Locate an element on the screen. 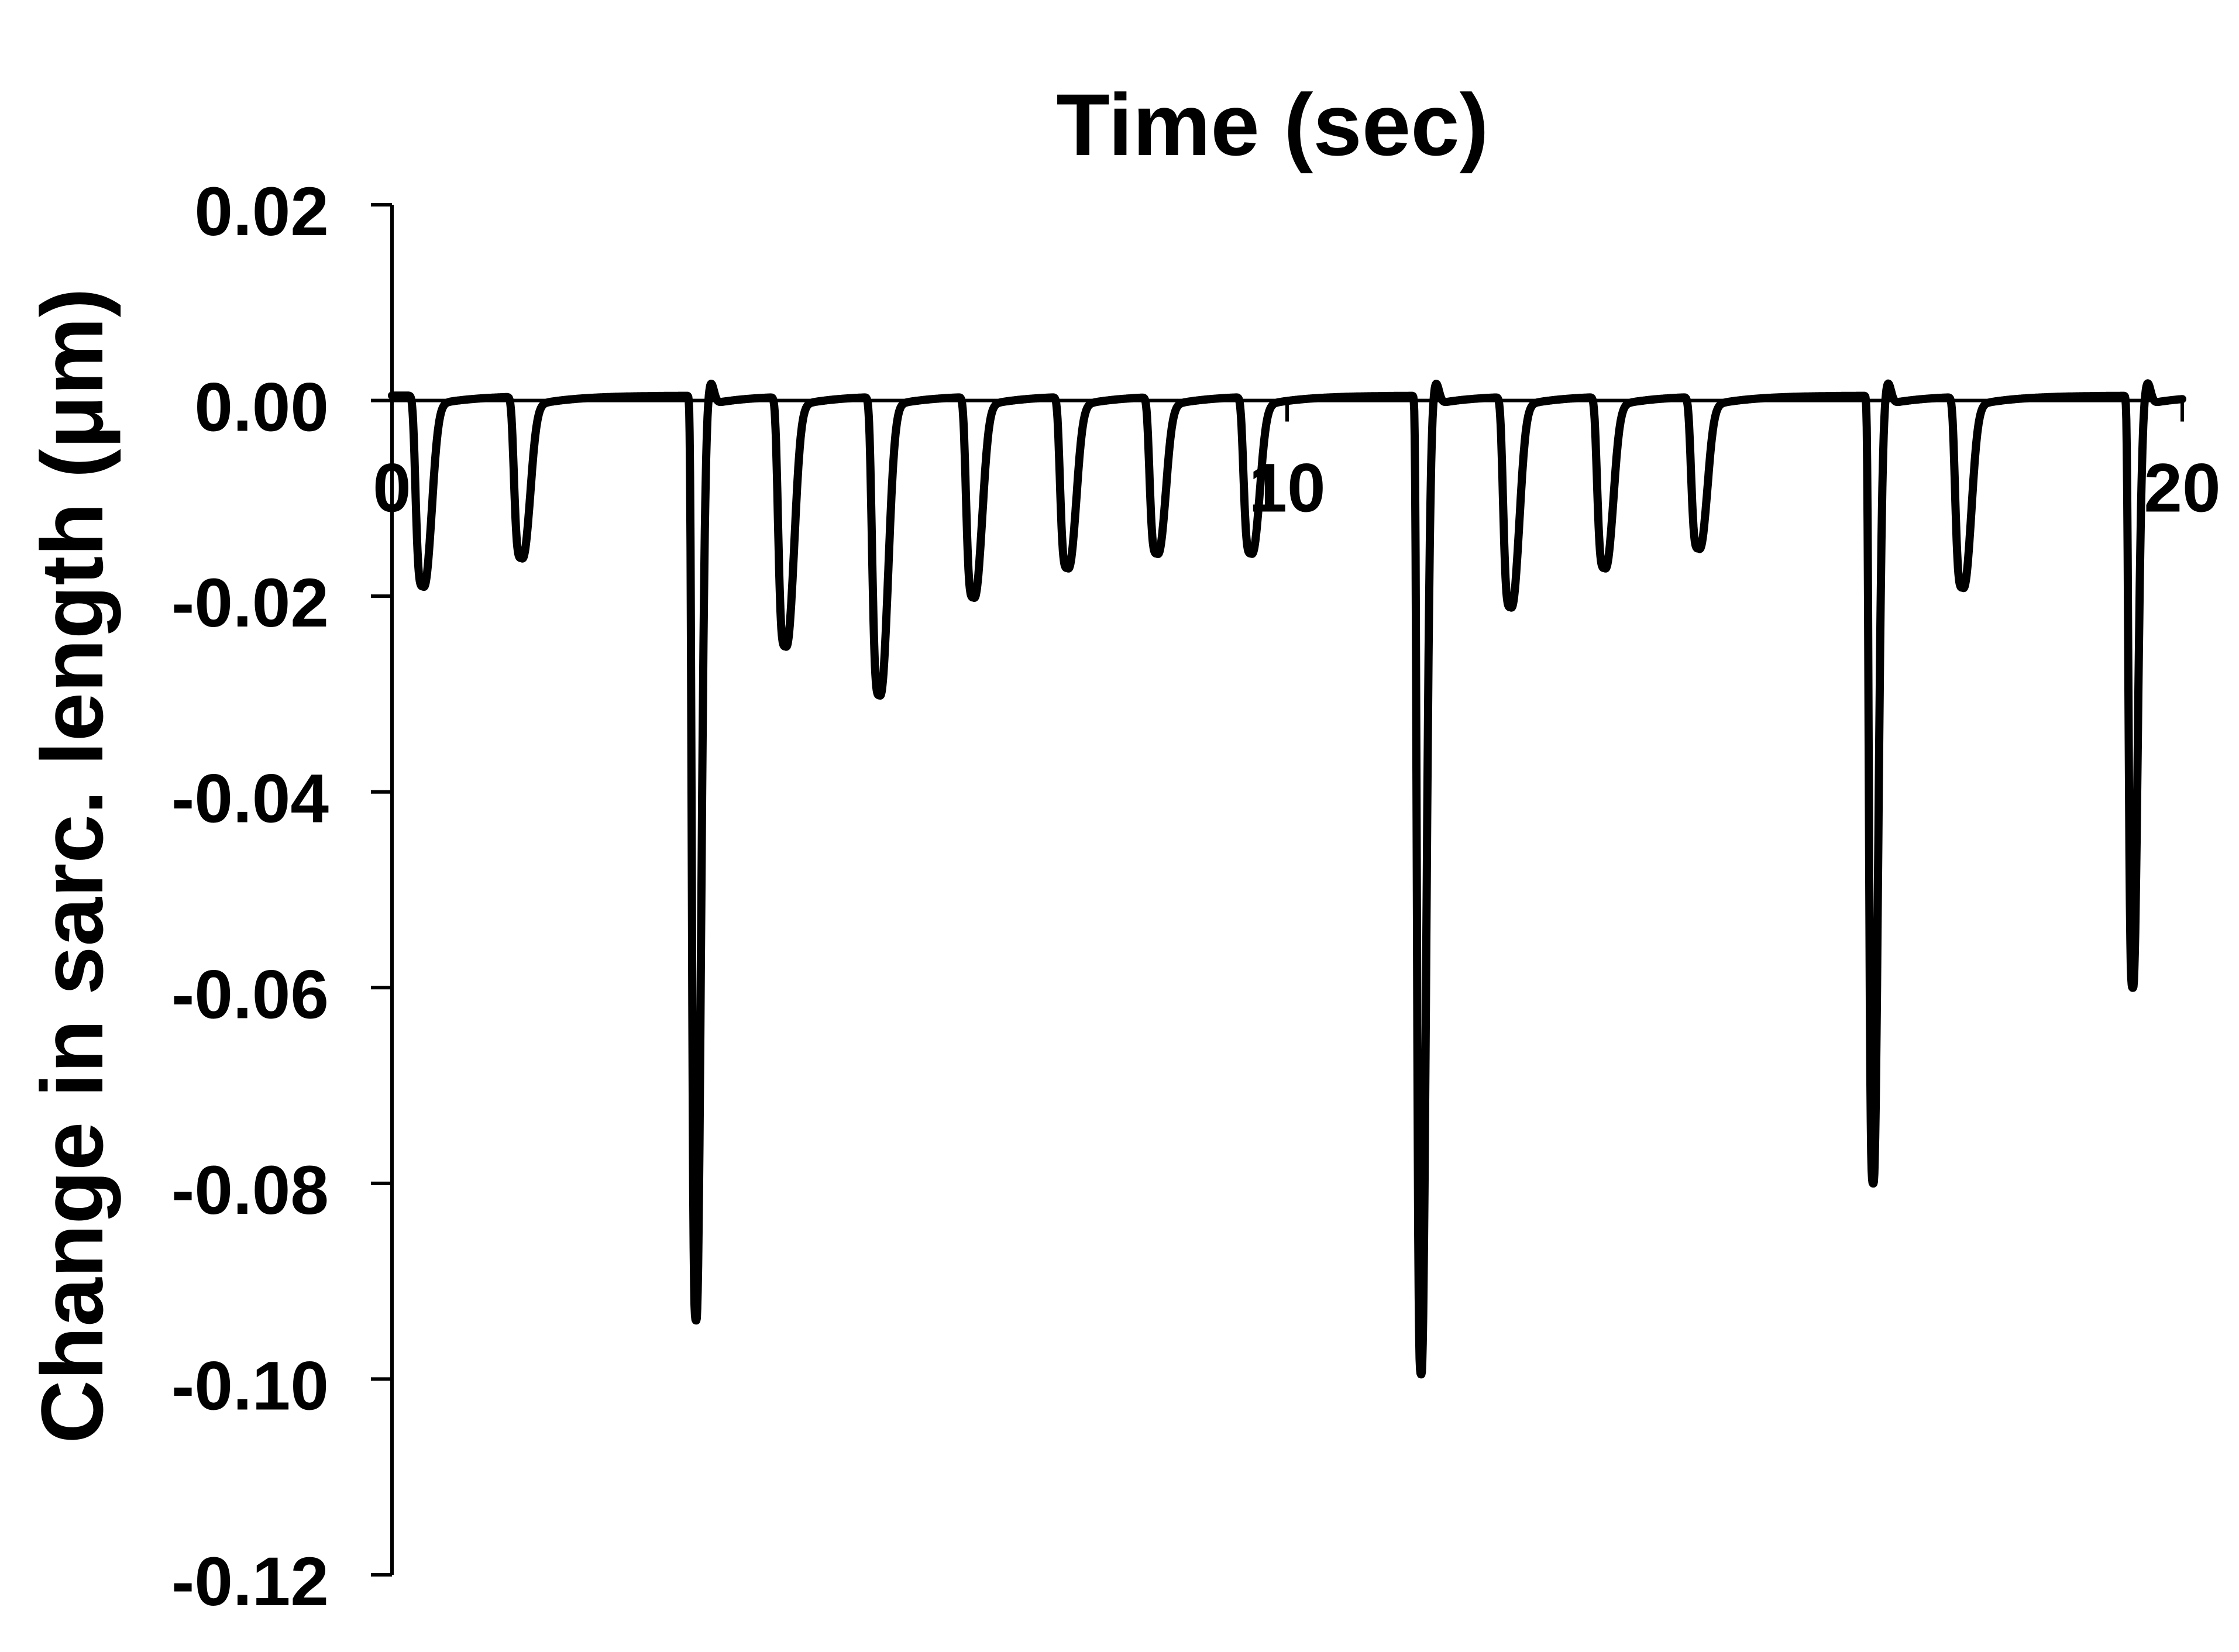 This screenshot has width=2239, height=1652. y-tick-label: 0.02 is located at coordinates (261, 211).